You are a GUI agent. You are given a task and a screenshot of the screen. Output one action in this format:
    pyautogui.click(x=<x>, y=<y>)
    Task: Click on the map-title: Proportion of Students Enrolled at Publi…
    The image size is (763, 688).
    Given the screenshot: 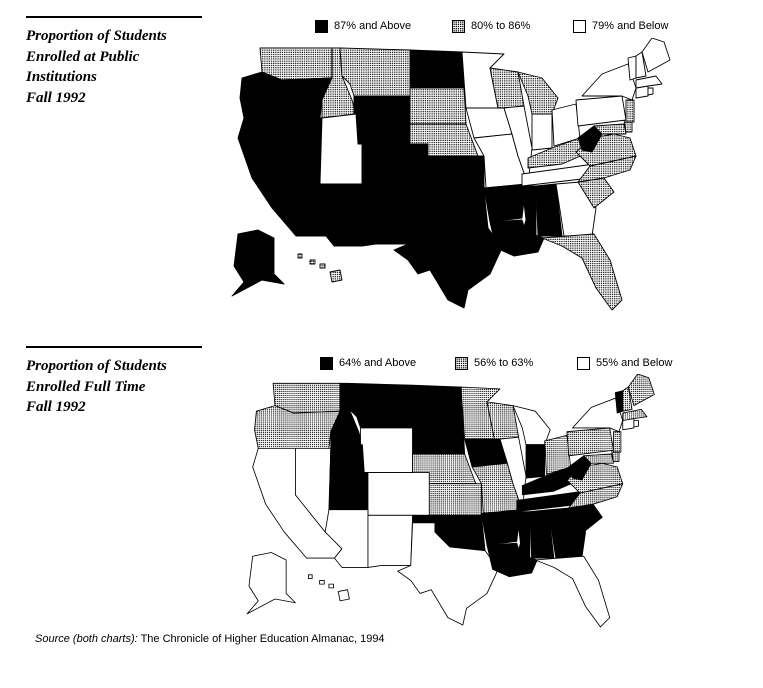 What is the action you would take?
    pyautogui.click(x=96, y=67)
    